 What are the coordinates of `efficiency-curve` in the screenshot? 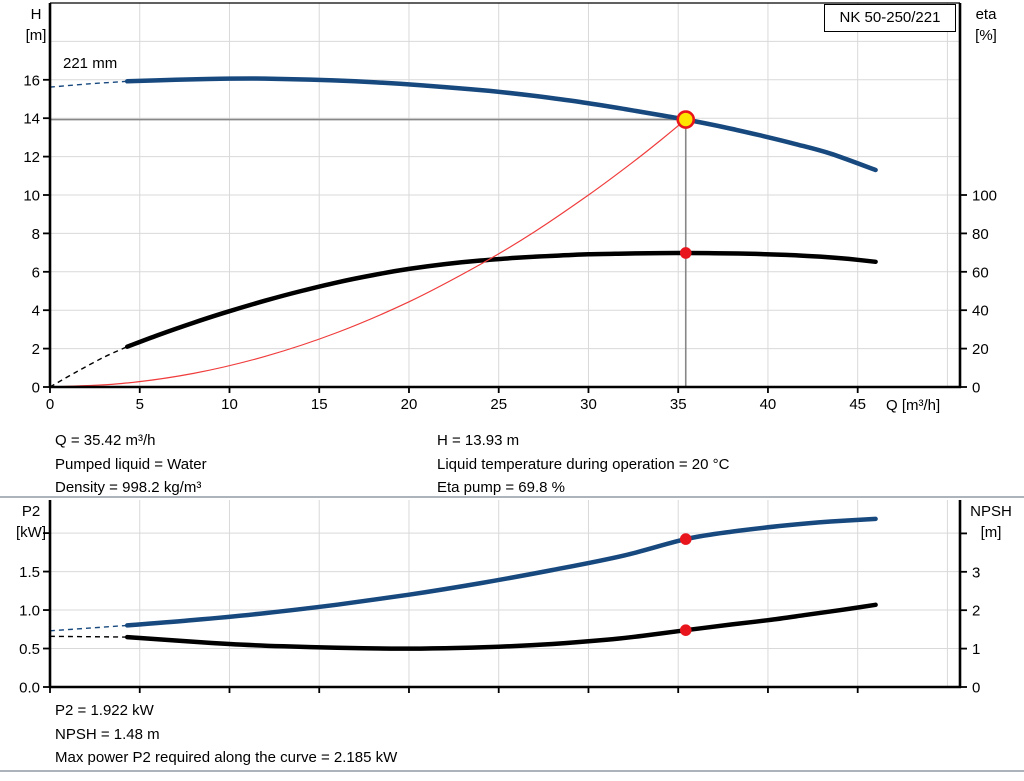 It's located at (501, 299).